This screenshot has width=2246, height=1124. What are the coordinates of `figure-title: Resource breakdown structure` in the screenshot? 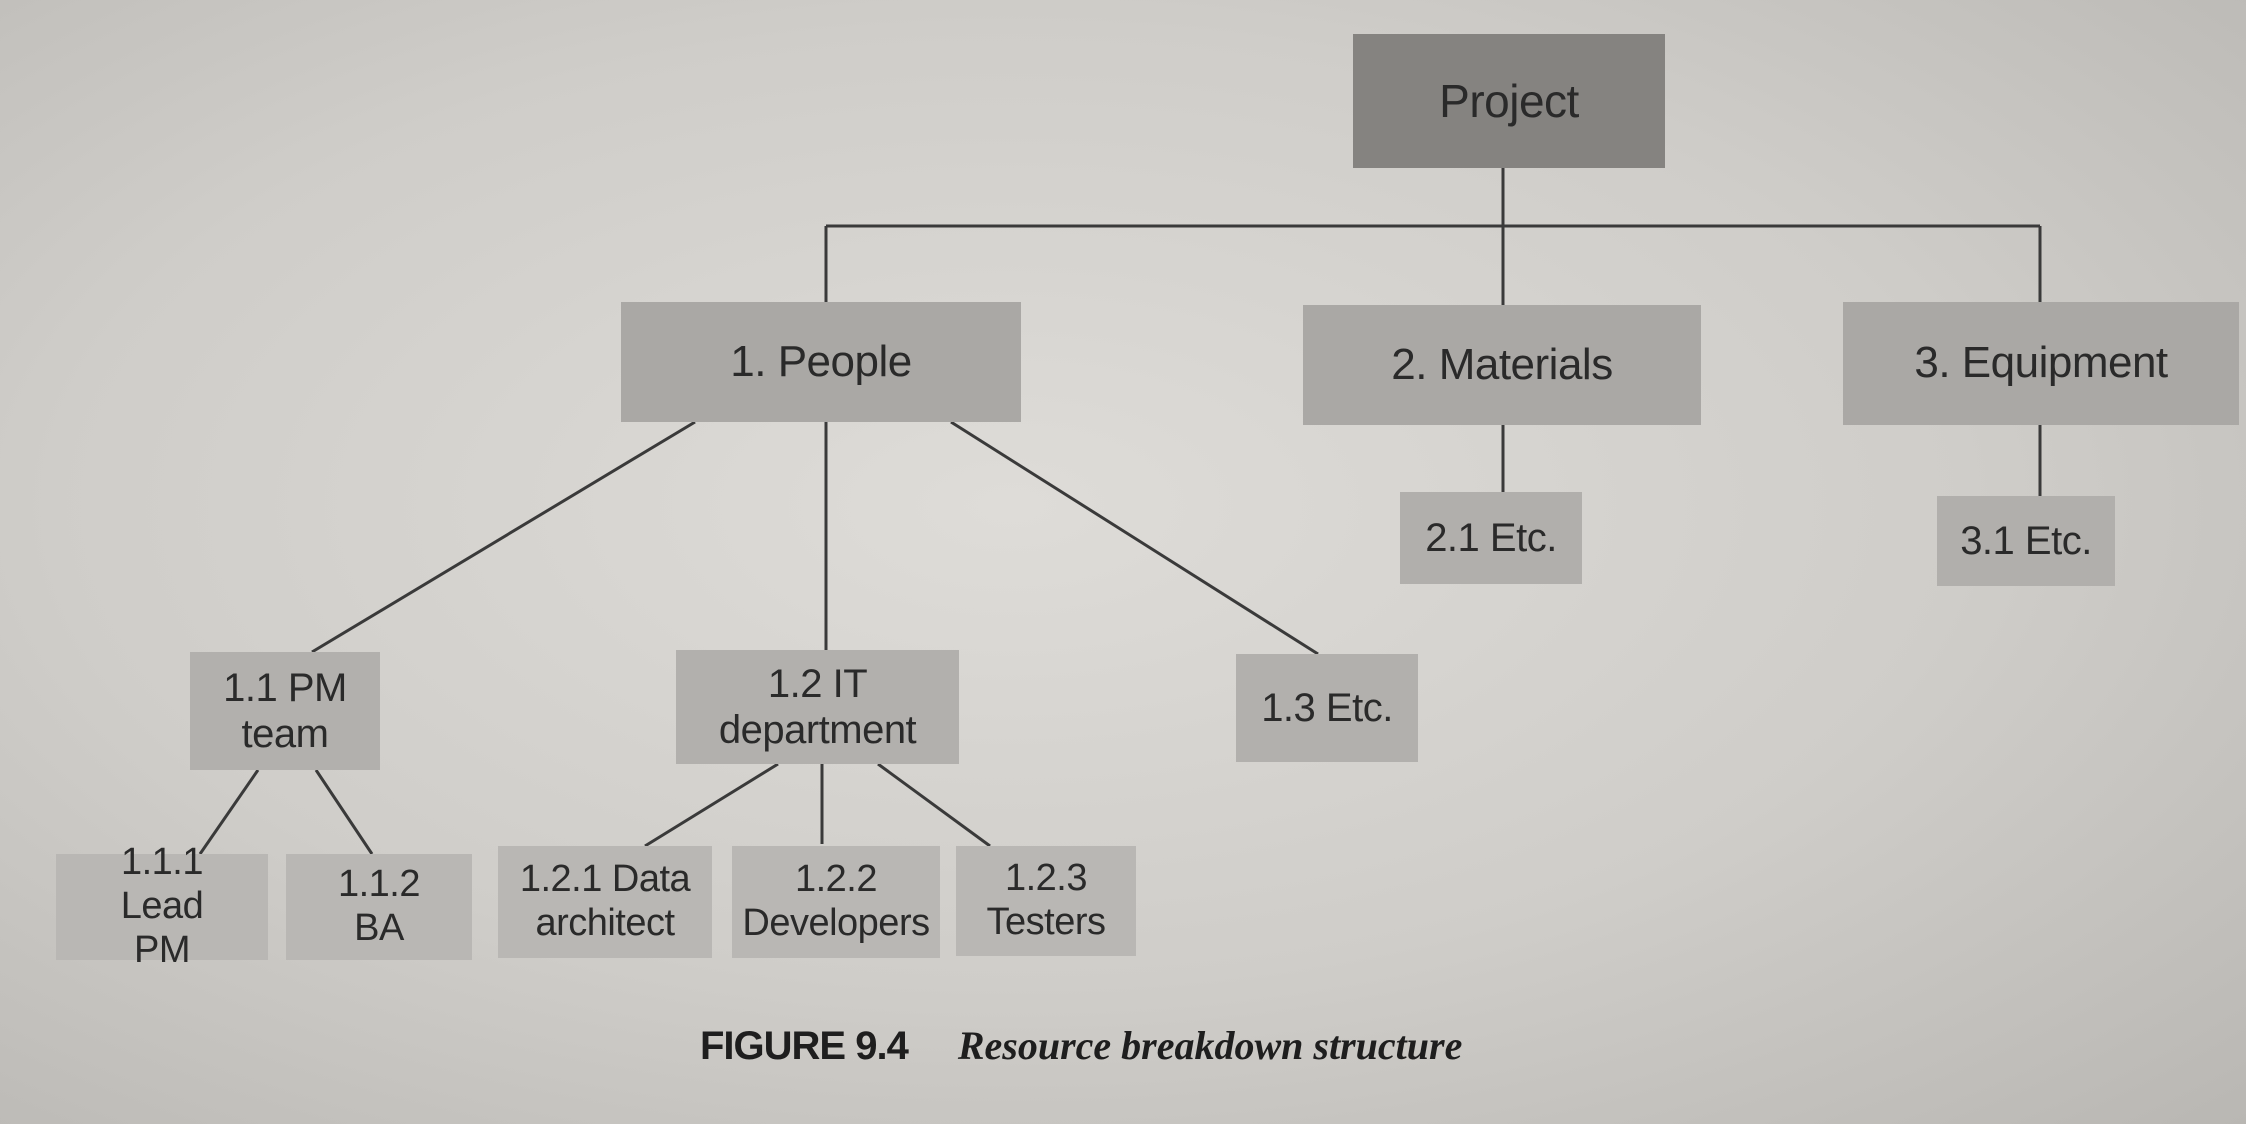 It's located at (1210, 1045).